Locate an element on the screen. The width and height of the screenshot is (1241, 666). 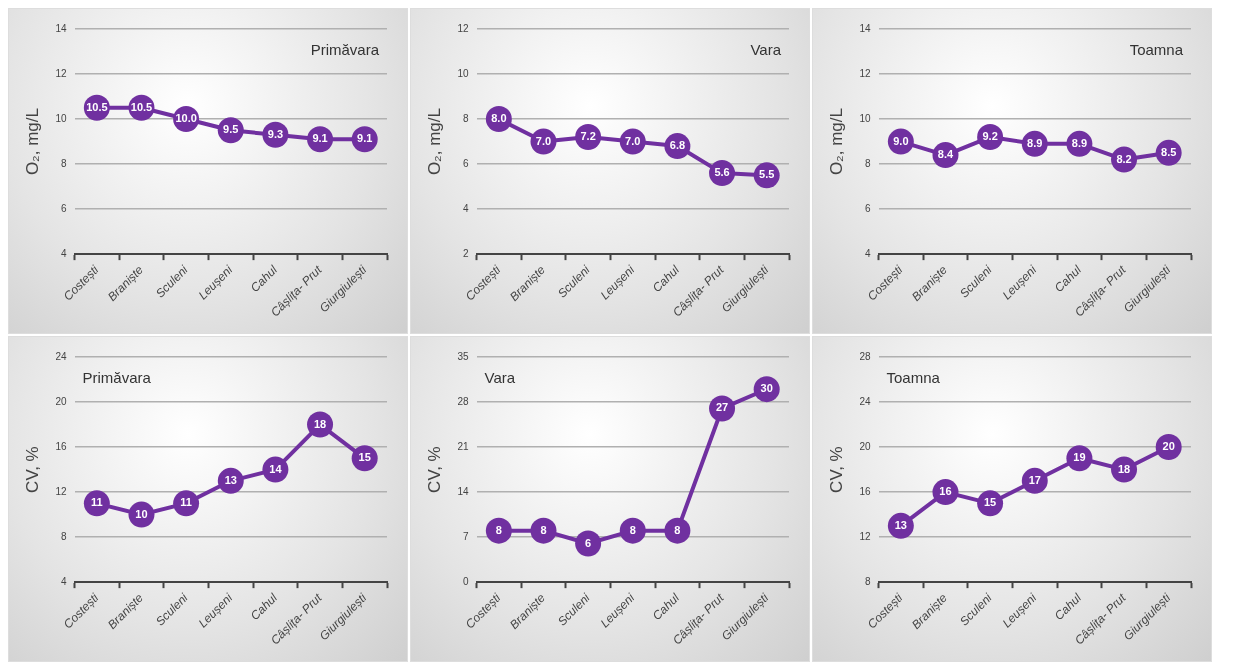
data-label: 27 is located at coordinates (722, 407).